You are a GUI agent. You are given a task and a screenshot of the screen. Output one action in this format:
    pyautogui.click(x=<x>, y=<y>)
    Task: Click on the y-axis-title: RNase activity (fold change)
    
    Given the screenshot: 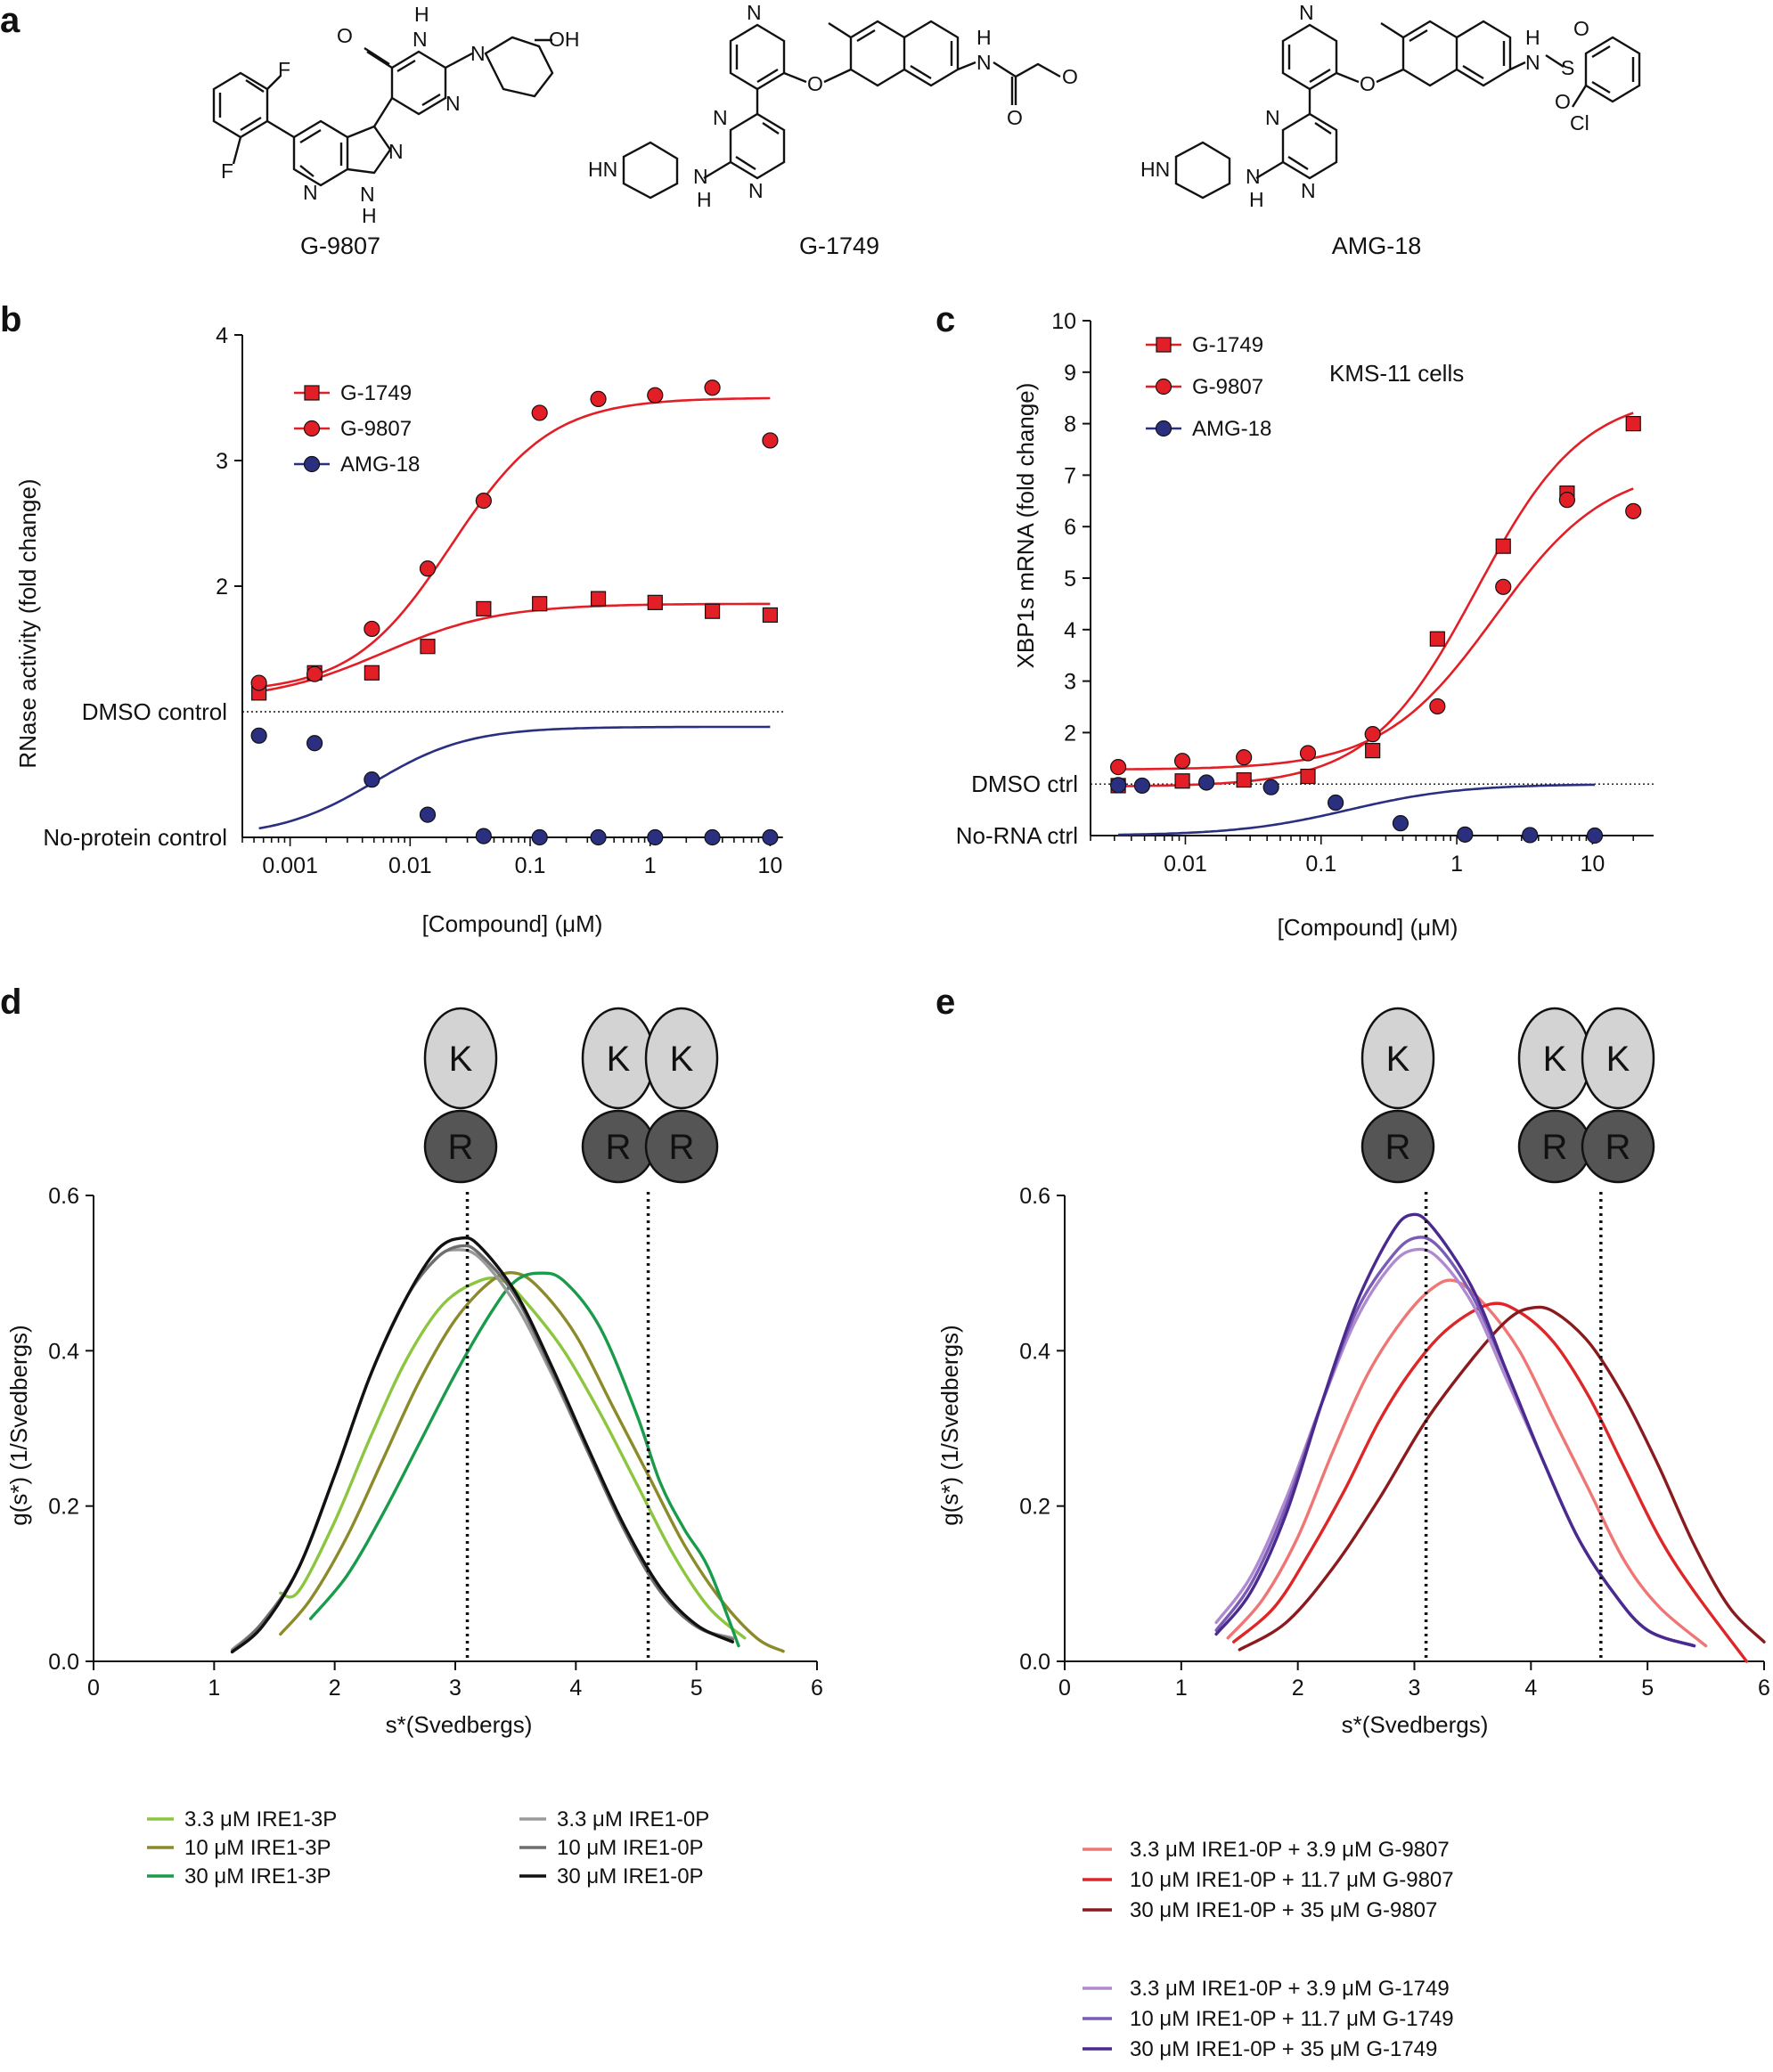 What is the action you would take?
    pyautogui.click(x=27, y=623)
    